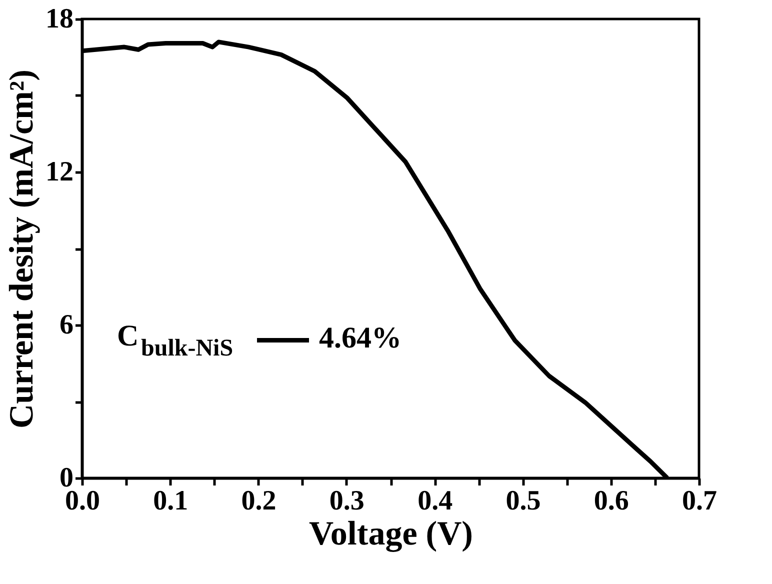  I want to click on y-tick-label: 12, so click(60, 172).